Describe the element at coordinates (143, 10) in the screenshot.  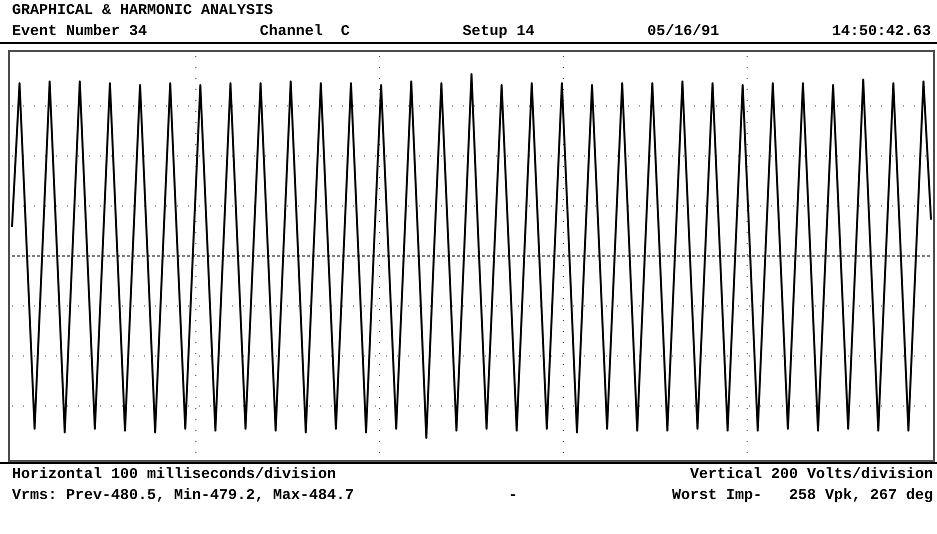
I see `chart-title: GRAPHICAL & HARMONIC ANALYSIS` at that location.